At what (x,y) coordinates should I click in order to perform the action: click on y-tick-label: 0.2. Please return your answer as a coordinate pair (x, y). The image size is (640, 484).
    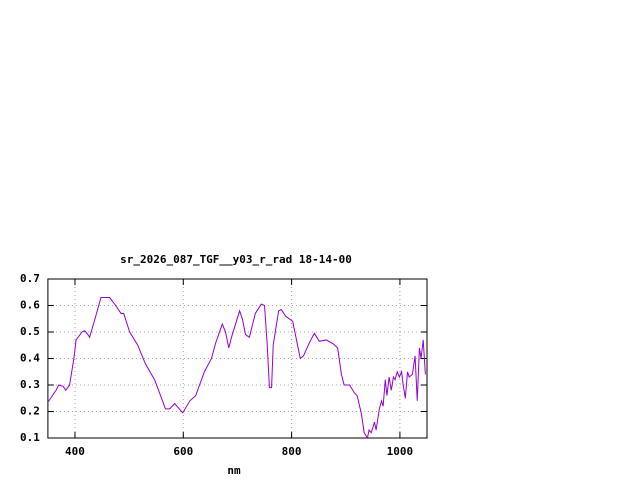
    Looking at the image, I should click on (30, 411).